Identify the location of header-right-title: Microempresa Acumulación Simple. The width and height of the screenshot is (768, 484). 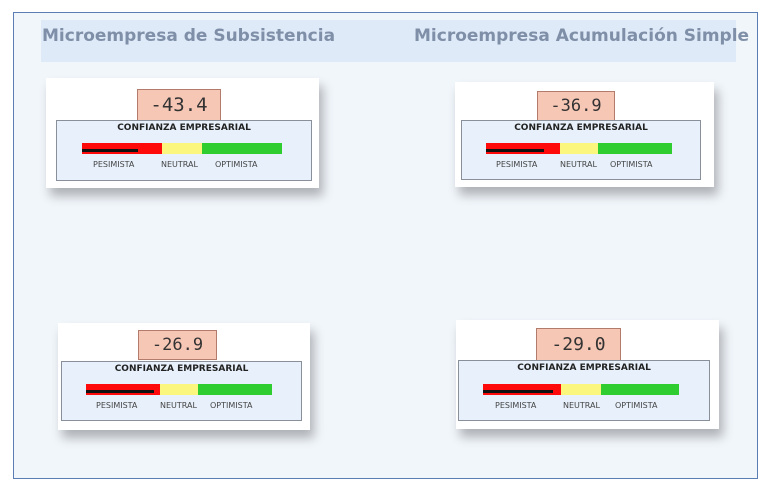
(582, 36).